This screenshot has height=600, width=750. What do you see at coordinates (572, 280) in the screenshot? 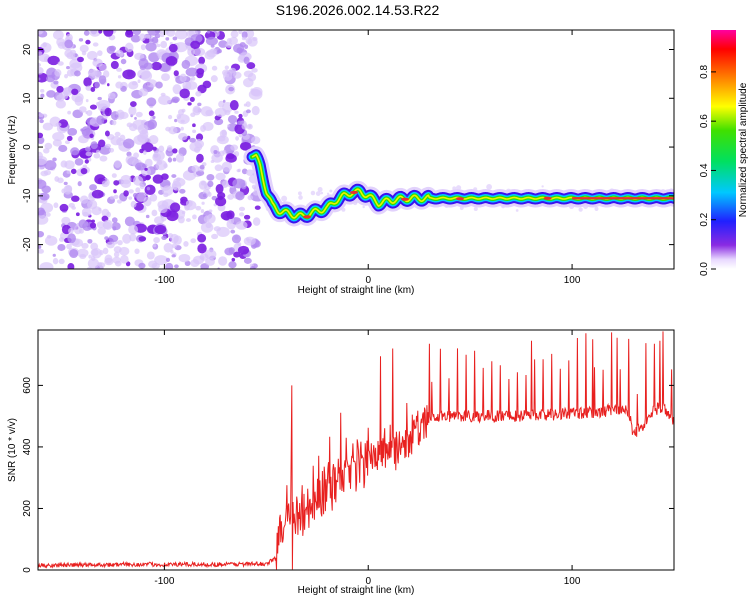
I see `x-tick-label: 100` at bounding box center [572, 280].